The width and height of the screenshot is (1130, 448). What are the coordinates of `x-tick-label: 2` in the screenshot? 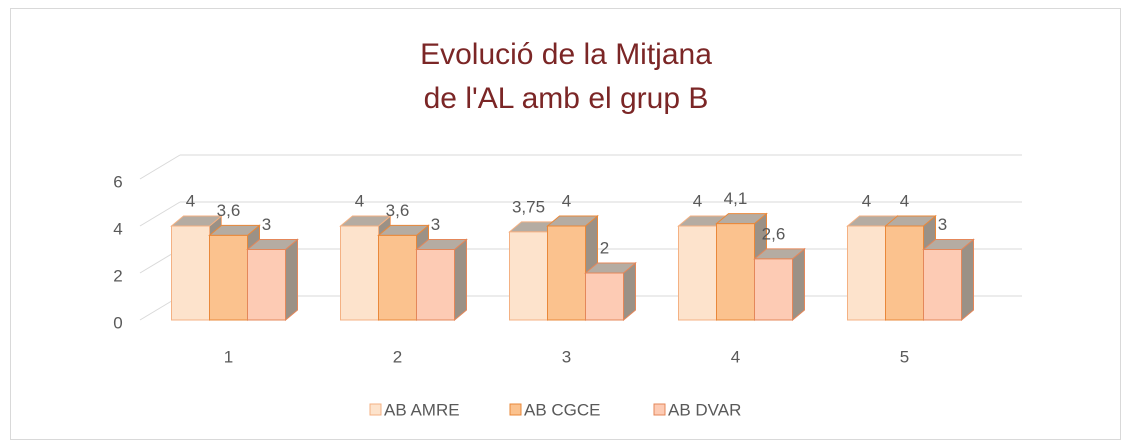 It's located at (397, 356).